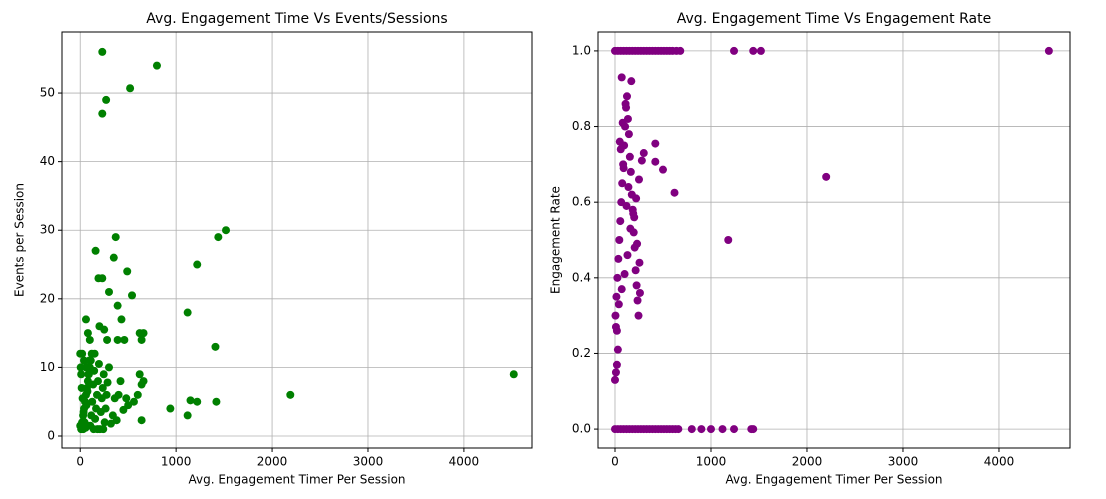  I want to click on y-tick-label: 0, so click(51, 435).